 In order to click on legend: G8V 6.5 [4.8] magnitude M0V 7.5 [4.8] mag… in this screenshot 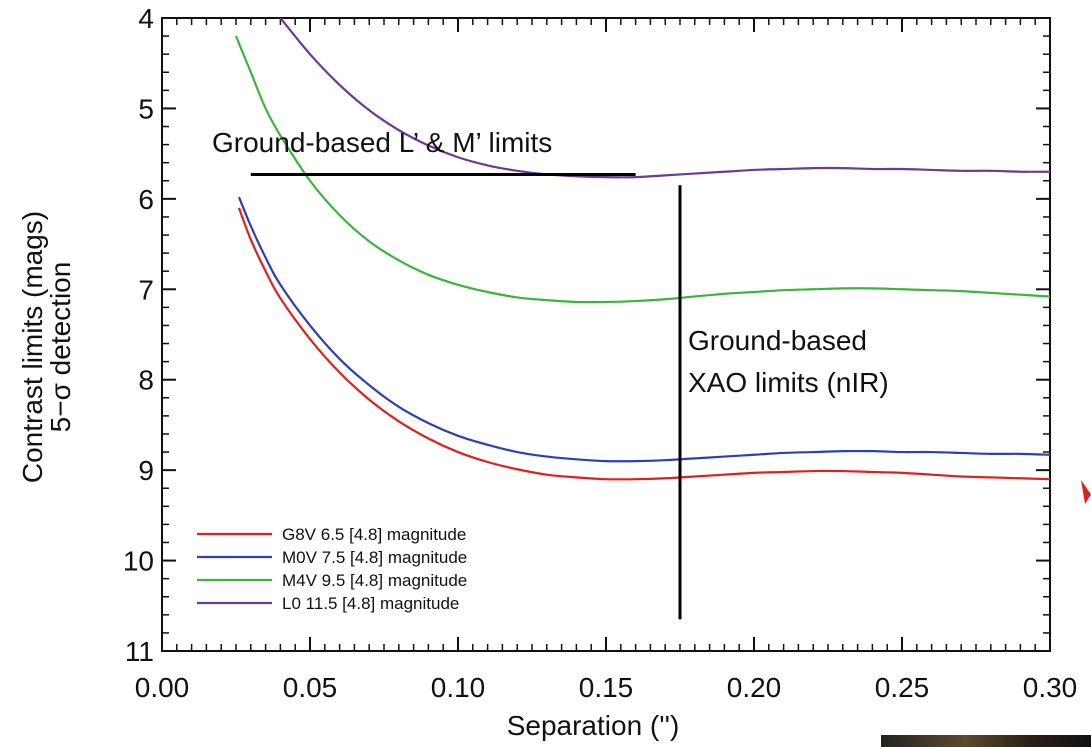, I will do `click(332, 569)`.